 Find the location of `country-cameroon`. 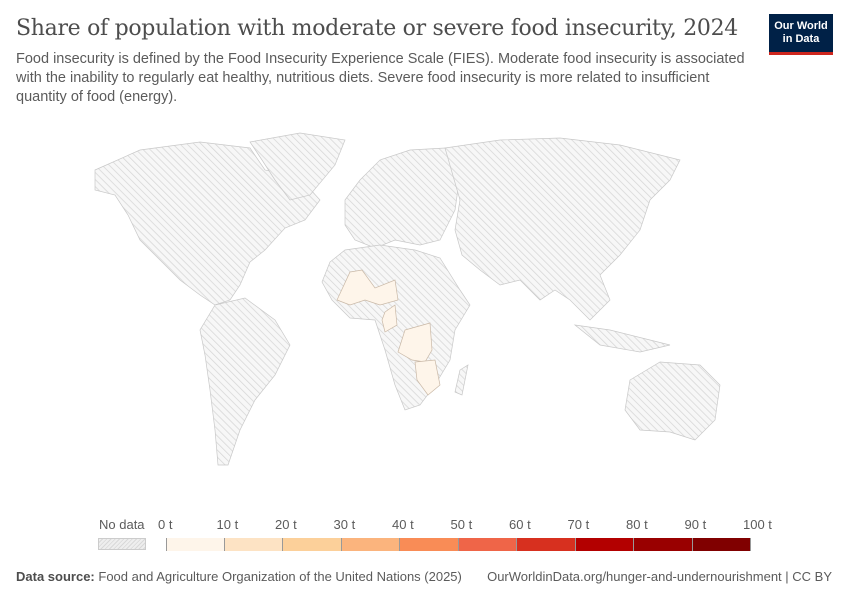

country-cameroon is located at coordinates (389, 318).